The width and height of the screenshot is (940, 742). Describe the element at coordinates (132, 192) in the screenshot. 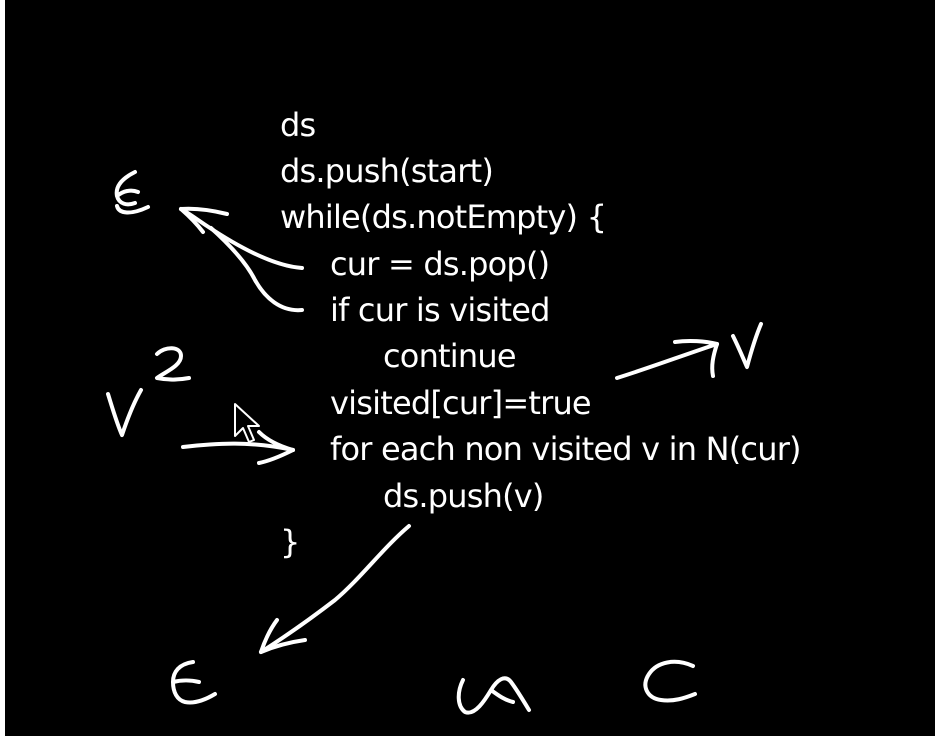

I see `handwritten-E-top-left` at that location.